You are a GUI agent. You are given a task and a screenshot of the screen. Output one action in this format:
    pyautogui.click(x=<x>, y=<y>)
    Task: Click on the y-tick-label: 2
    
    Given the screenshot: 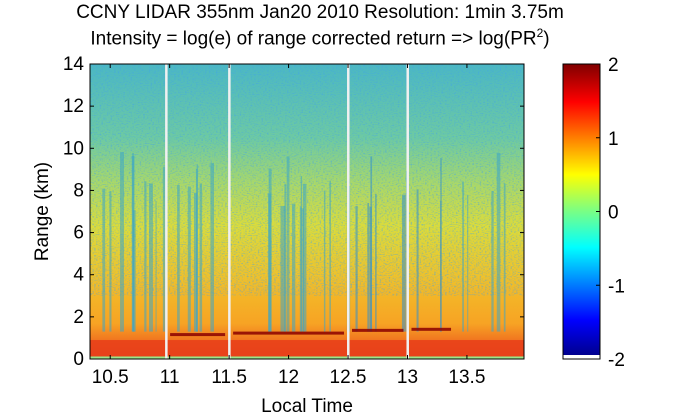 What is the action you would take?
    pyautogui.click(x=78, y=317)
    